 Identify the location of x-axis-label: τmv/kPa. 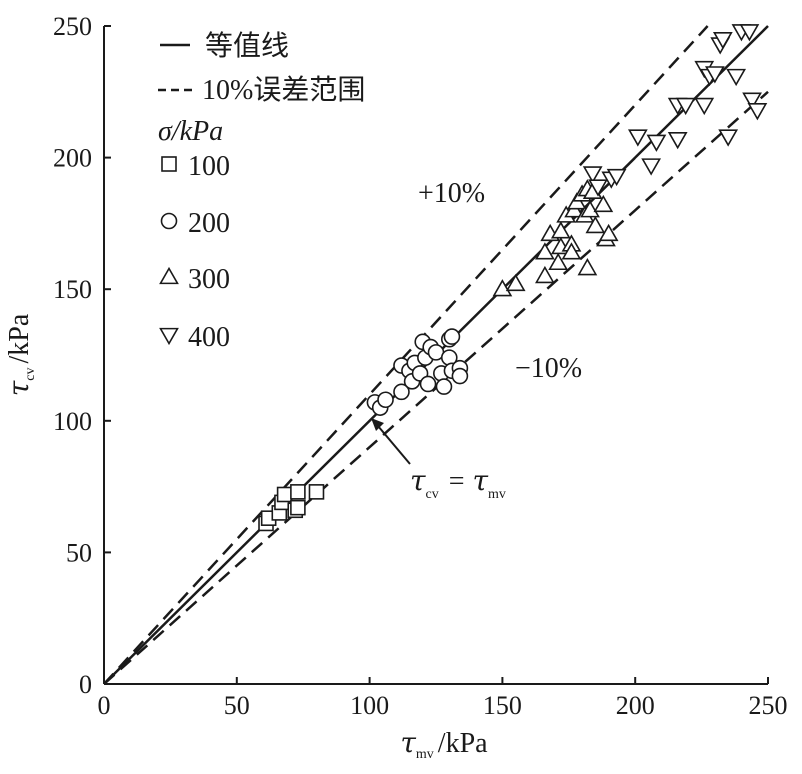
(444, 744).